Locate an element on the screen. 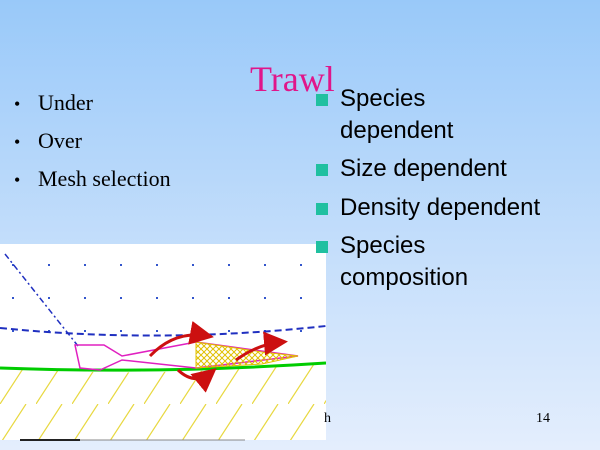 This screenshot has height=450, width=600. escape-arrow-mesh is located at coordinates (261, 346).